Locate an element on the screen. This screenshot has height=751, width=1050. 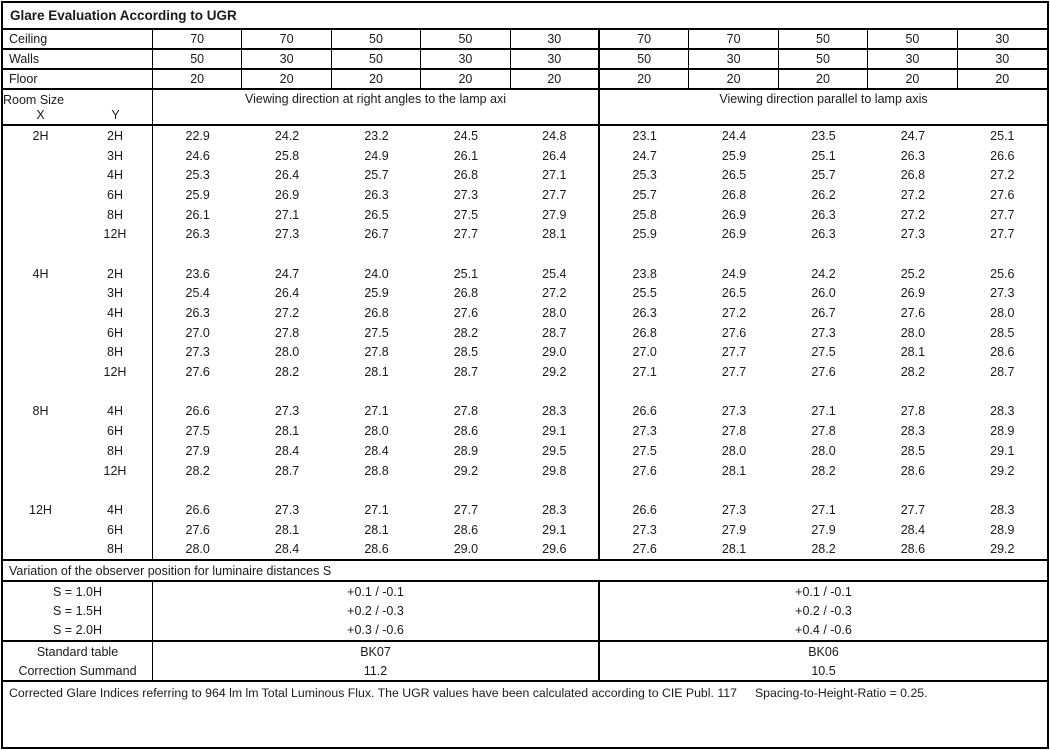
room-size-label: Room Size is located at coordinates (34, 100).